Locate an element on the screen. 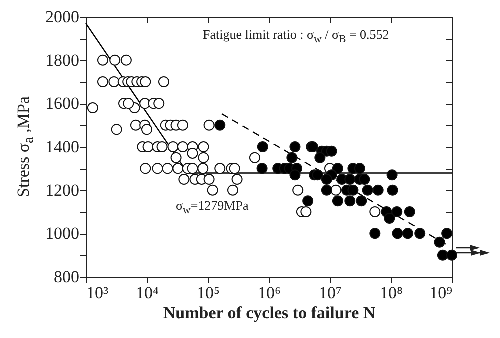 The height and width of the screenshot is (338, 500). x-tick-label: 10⁷ is located at coordinates (330, 293).